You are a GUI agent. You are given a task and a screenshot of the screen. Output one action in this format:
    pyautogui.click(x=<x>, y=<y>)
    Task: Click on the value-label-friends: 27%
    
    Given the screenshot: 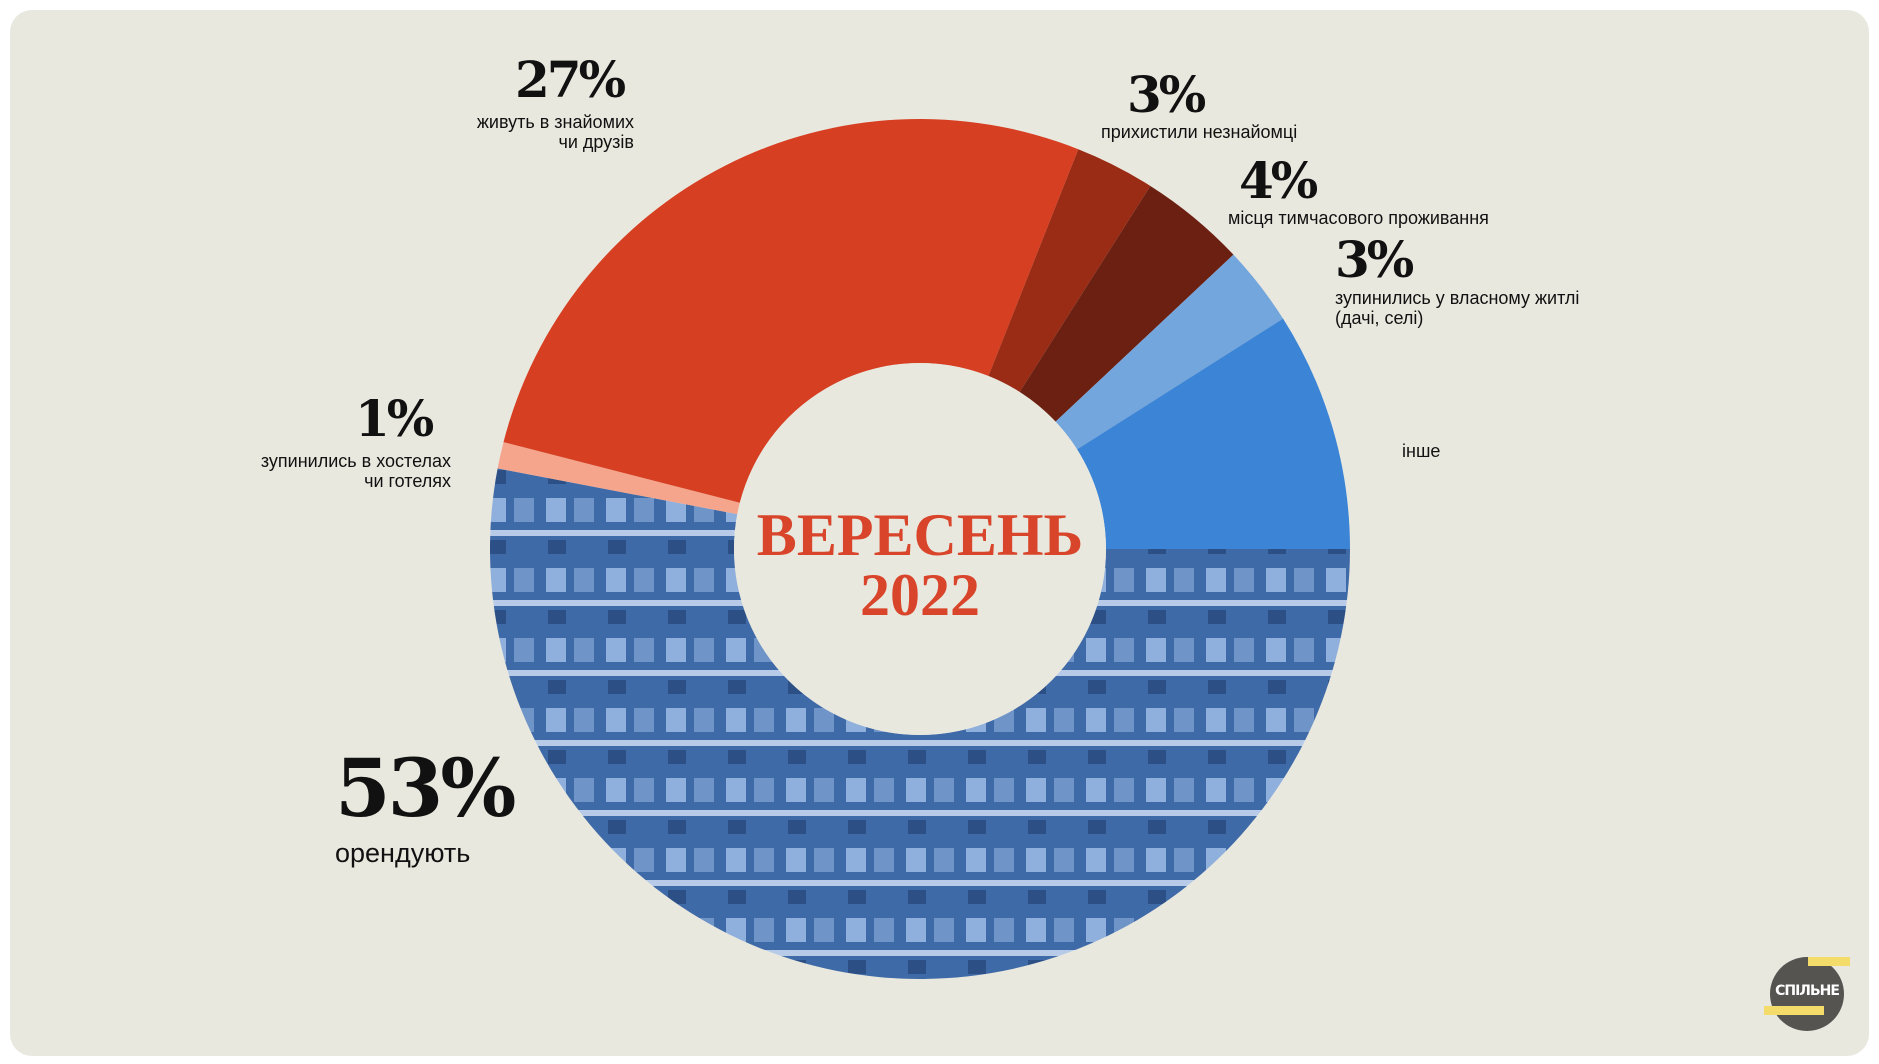 What is the action you would take?
    pyautogui.click(x=570, y=79)
    